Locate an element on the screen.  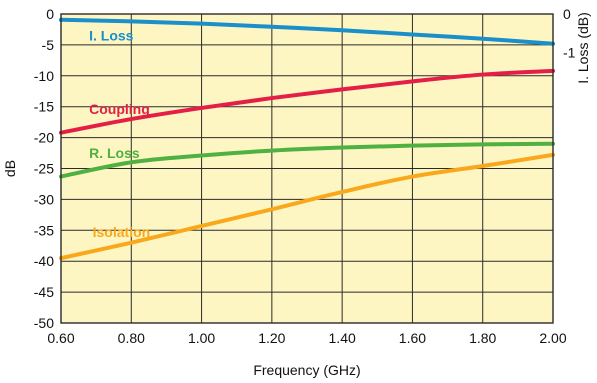
series-line-coupling is located at coordinates (307, 101).